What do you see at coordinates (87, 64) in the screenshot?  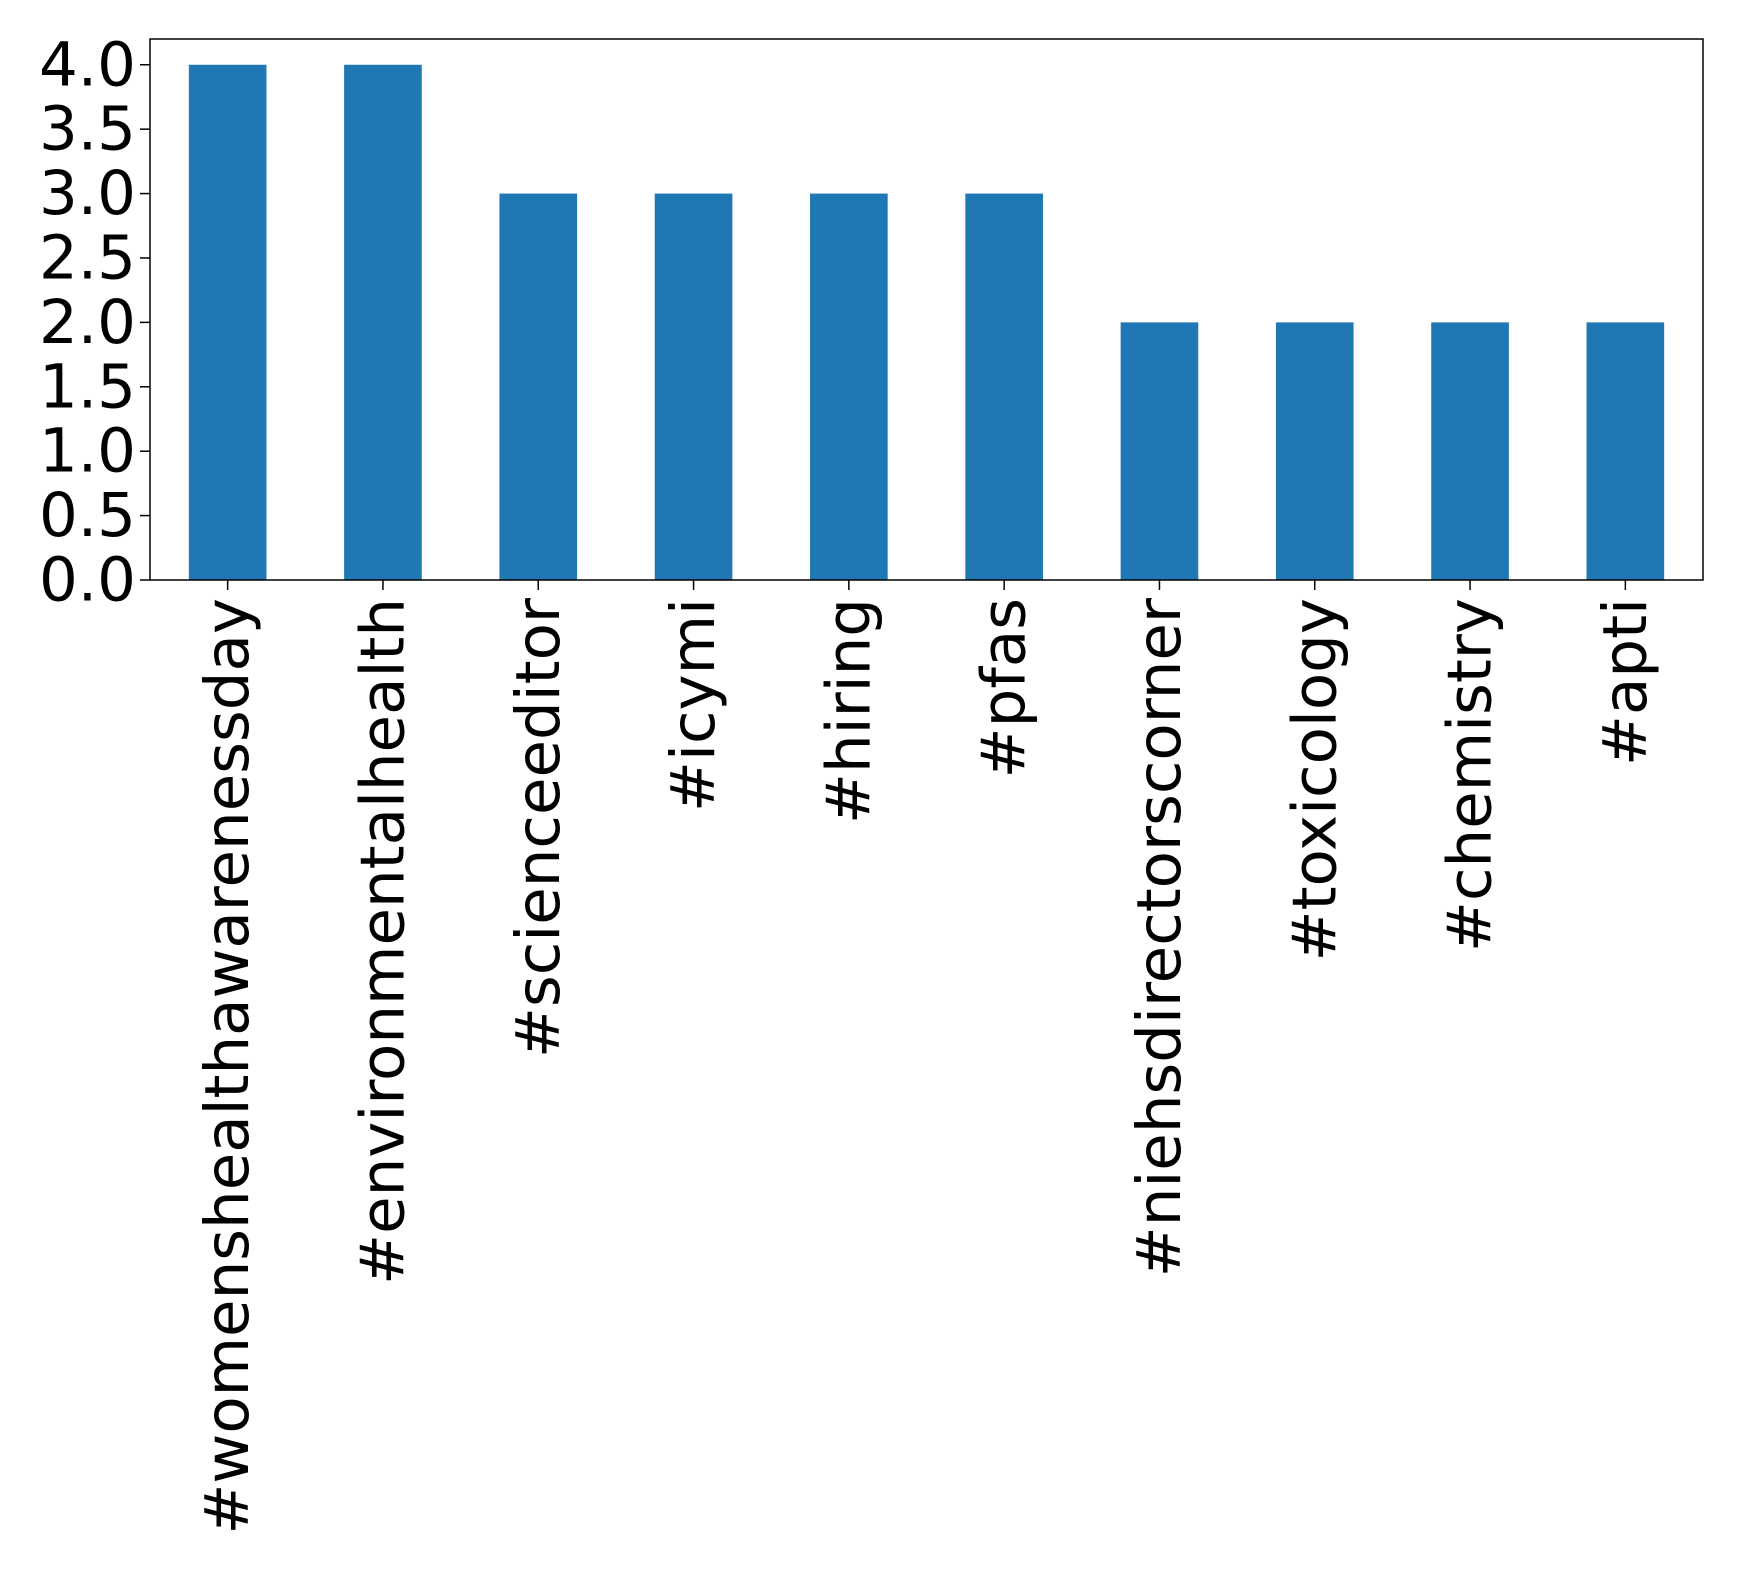 I see `y-tick-label: 4.0` at bounding box center [87, 64].